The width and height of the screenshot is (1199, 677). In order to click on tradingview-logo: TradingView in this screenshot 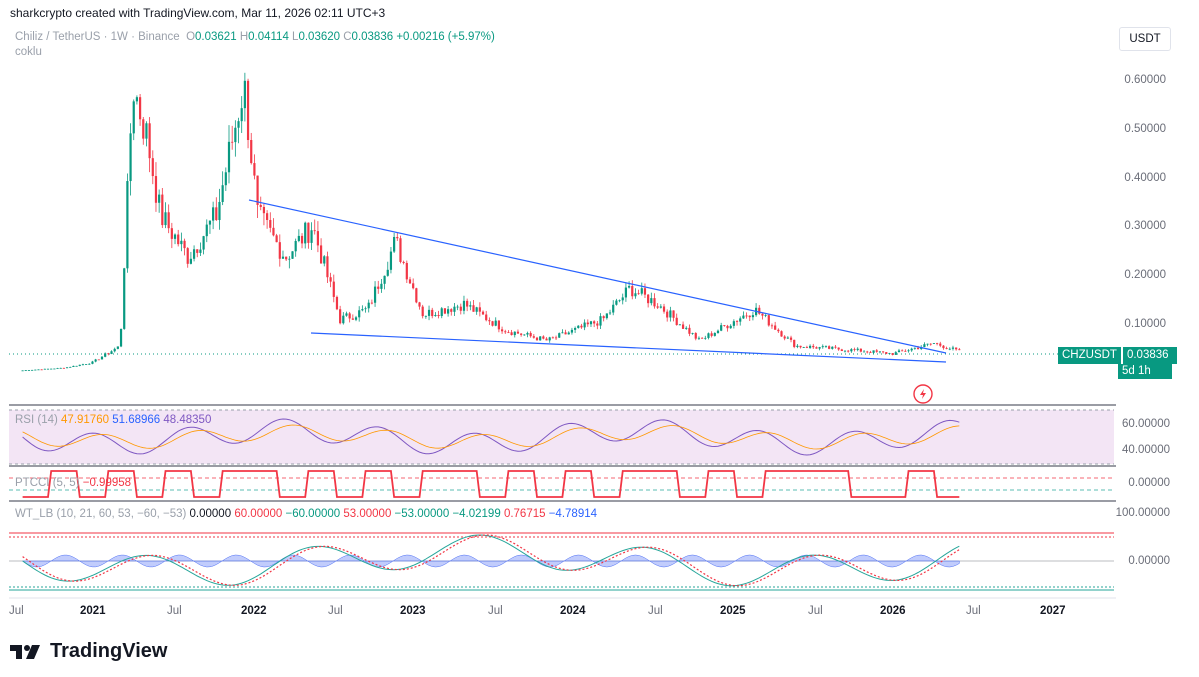, I will do `click(88, 651)`.